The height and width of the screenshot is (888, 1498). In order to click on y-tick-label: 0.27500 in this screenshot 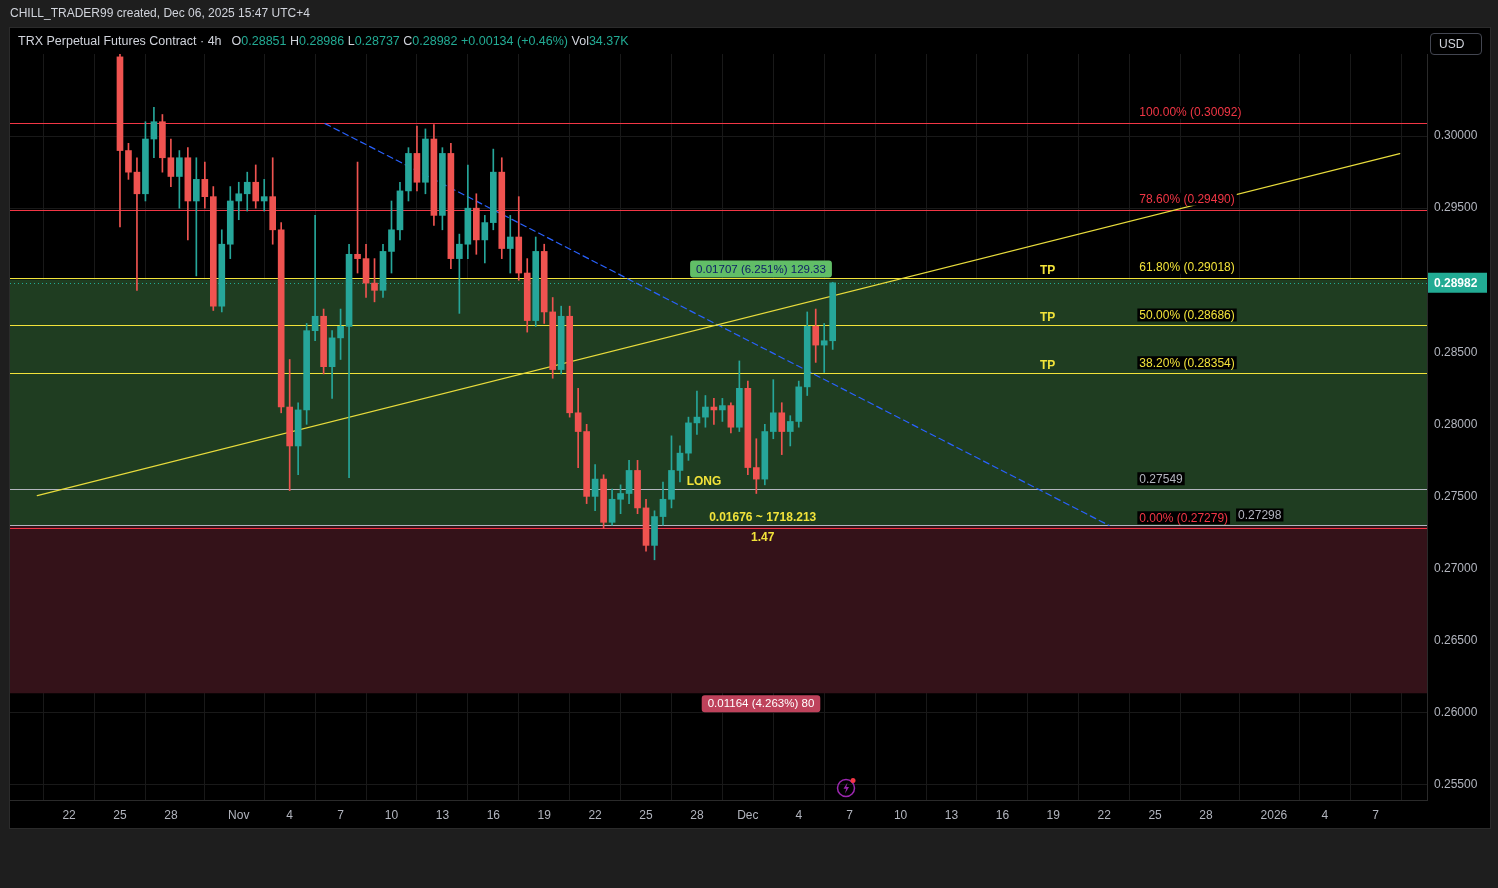, I will do `click(1456, 495)`.